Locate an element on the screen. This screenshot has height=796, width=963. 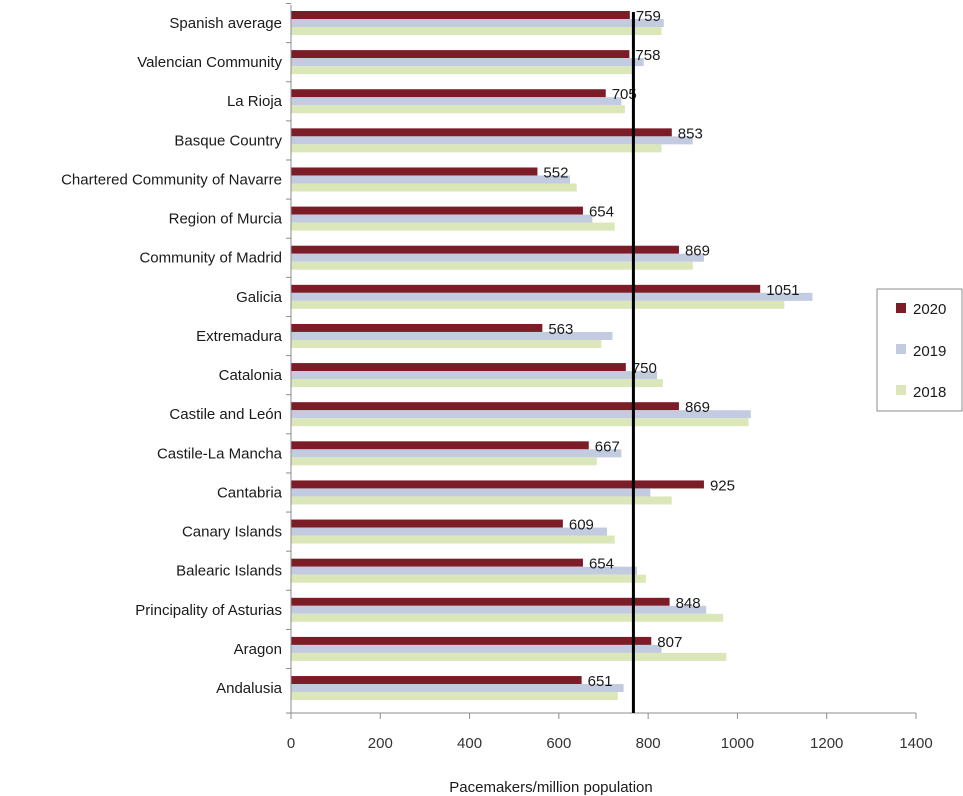
x-tick-label-800: 800 is located at coordinates (648, 743).